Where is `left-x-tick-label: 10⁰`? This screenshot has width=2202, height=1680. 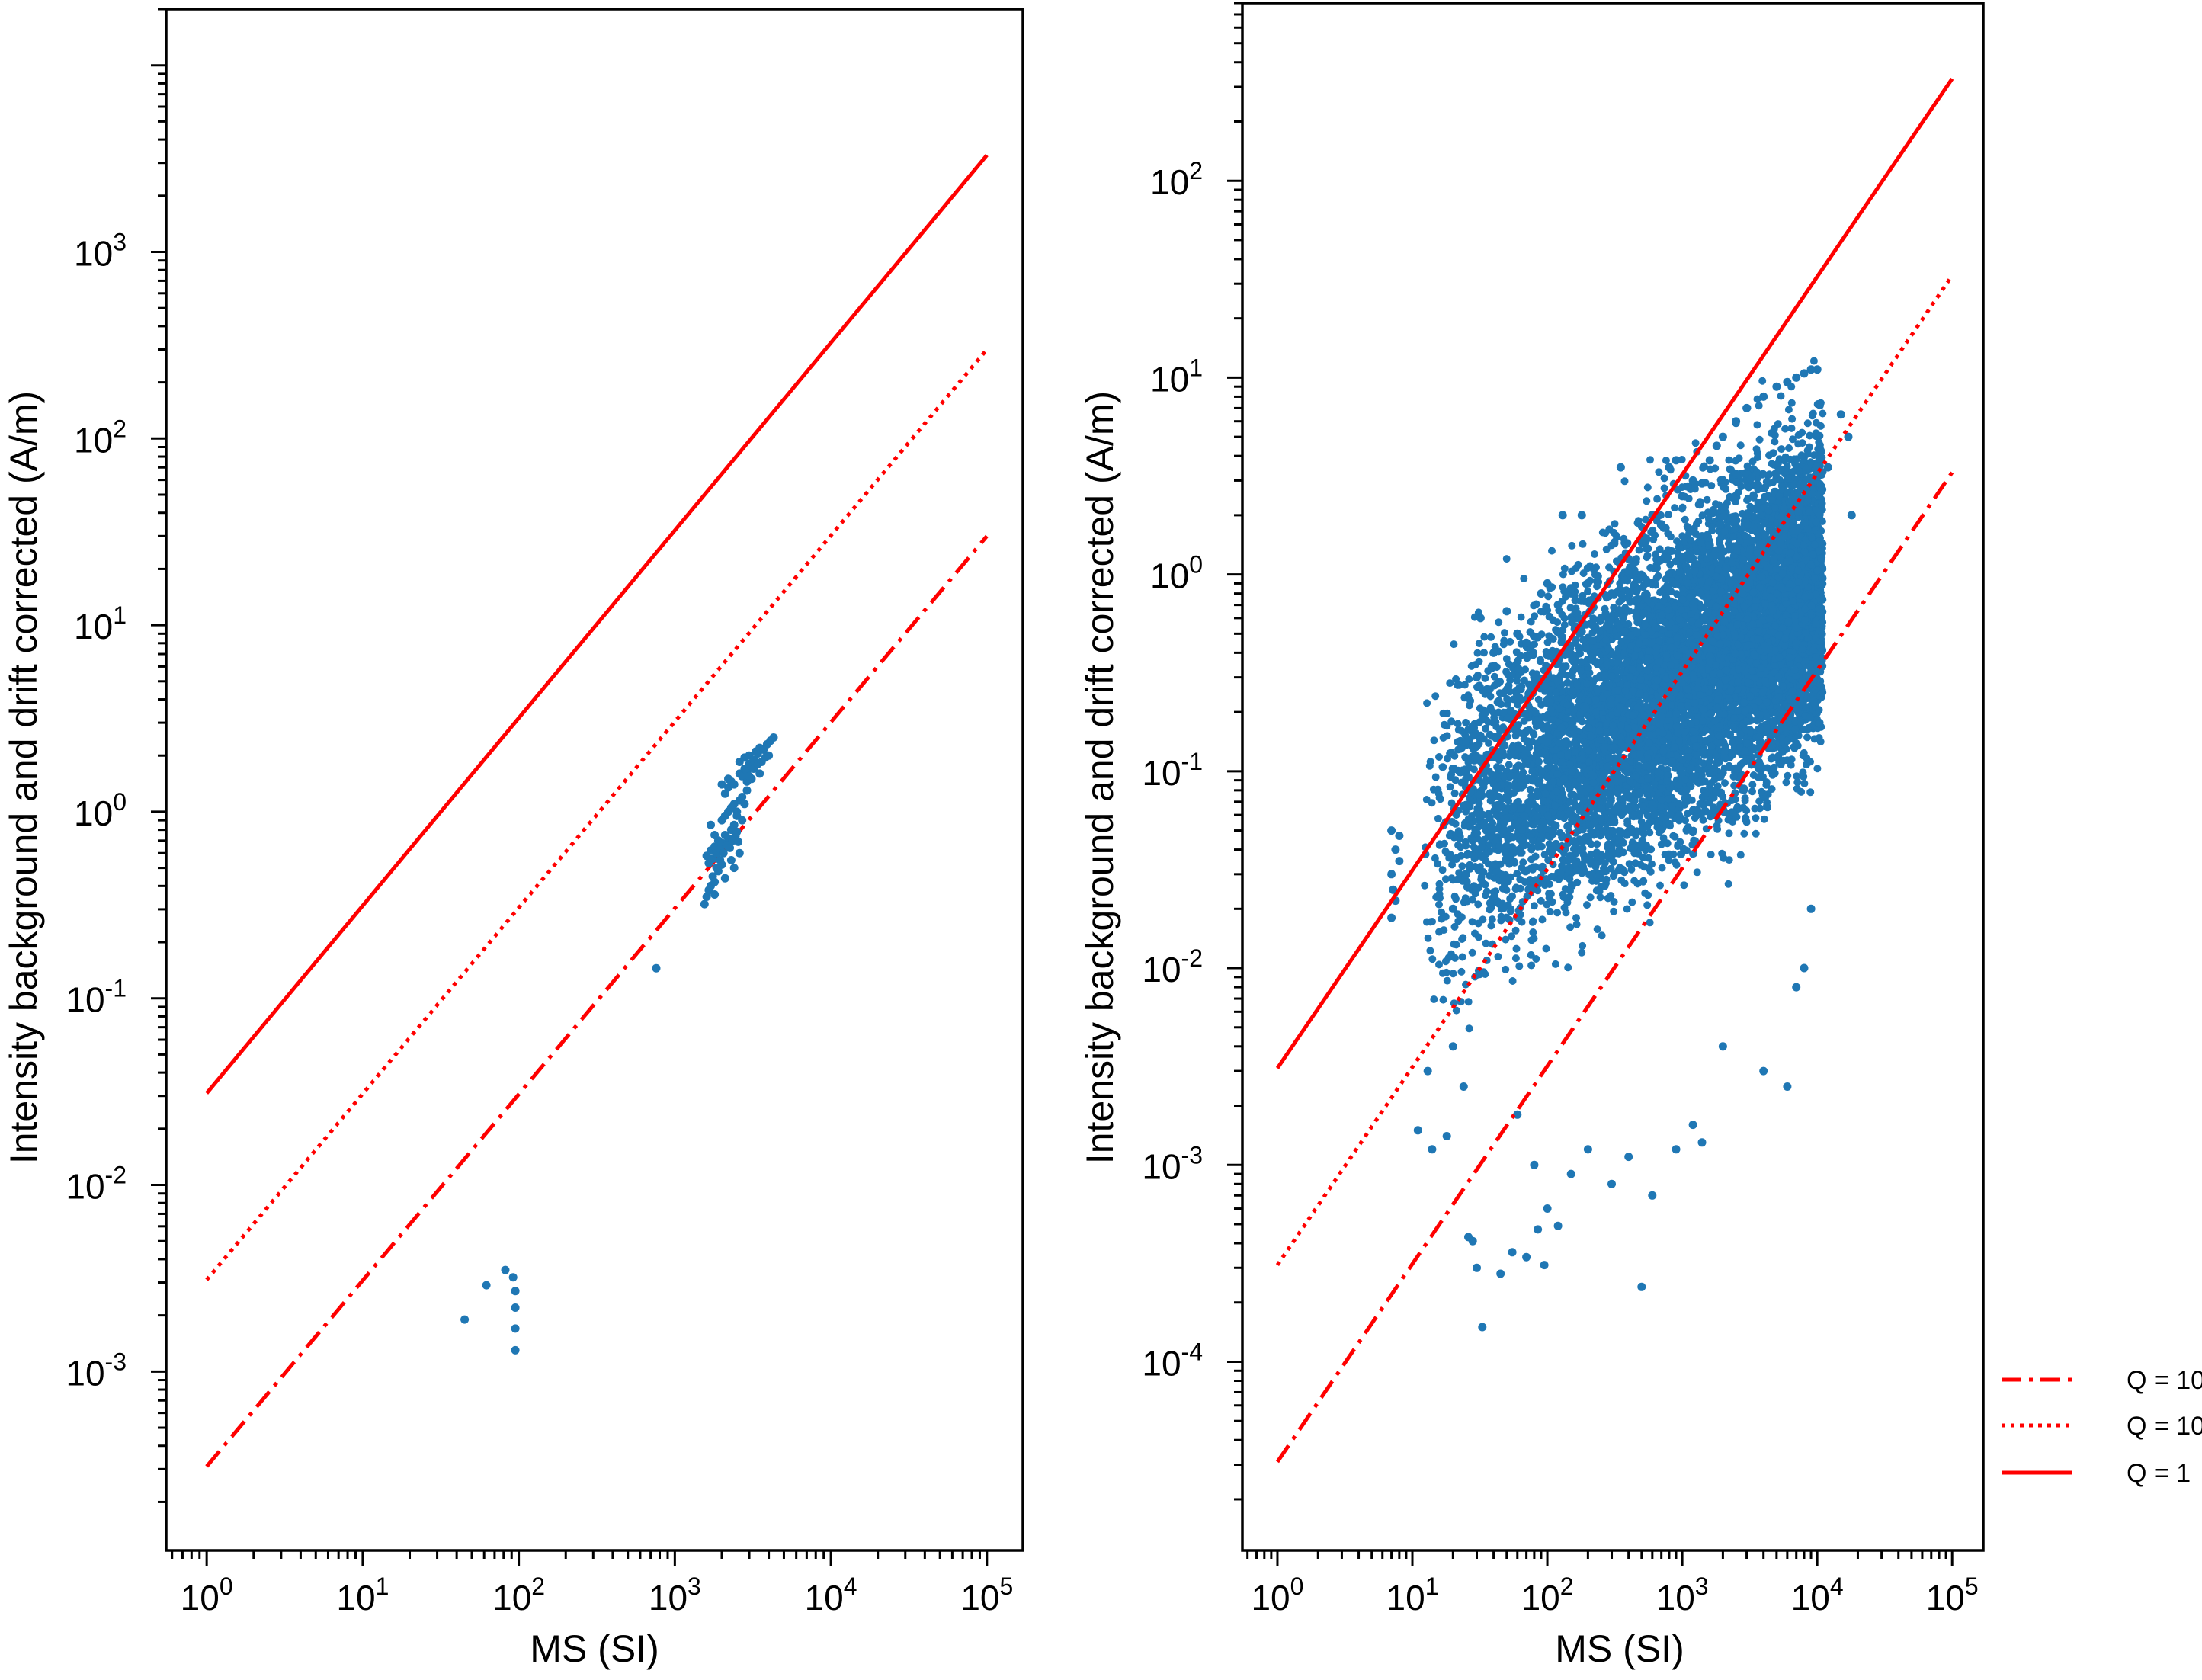
left-x-tick-label: 10⁰ is located at coordinates (207, 1595).